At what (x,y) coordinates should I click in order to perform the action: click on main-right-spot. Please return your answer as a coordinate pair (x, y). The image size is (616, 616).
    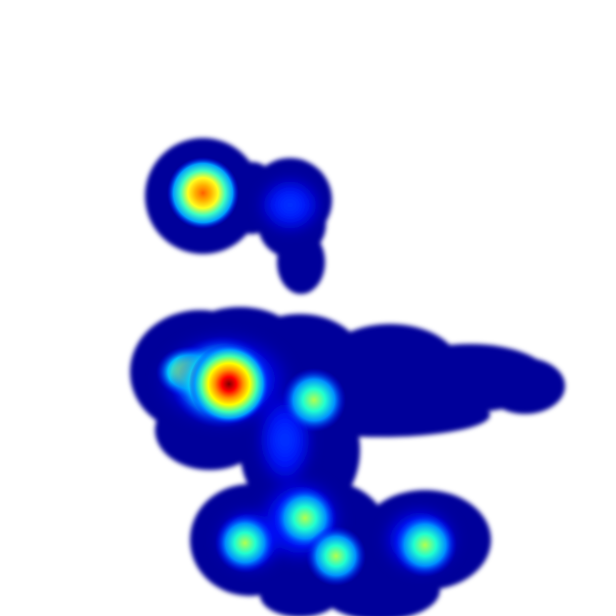
    Looking at the image, I should click on (314, 400).